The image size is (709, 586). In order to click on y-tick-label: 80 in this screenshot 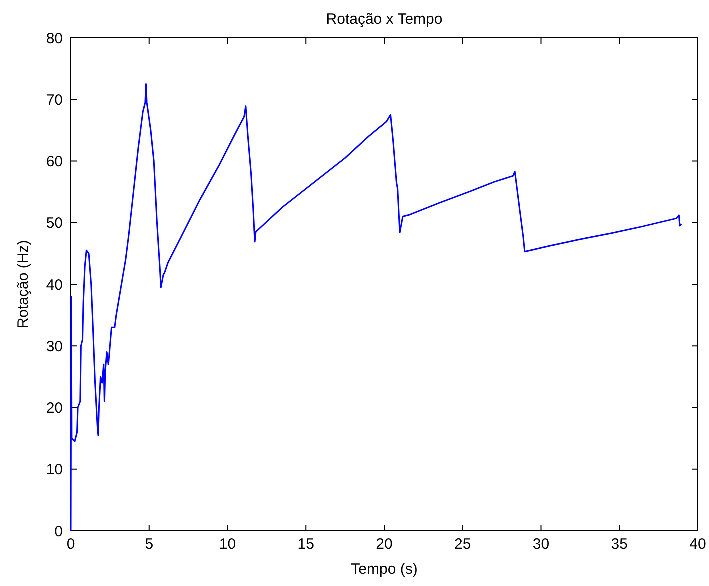, I will do `click(54, 39)`.